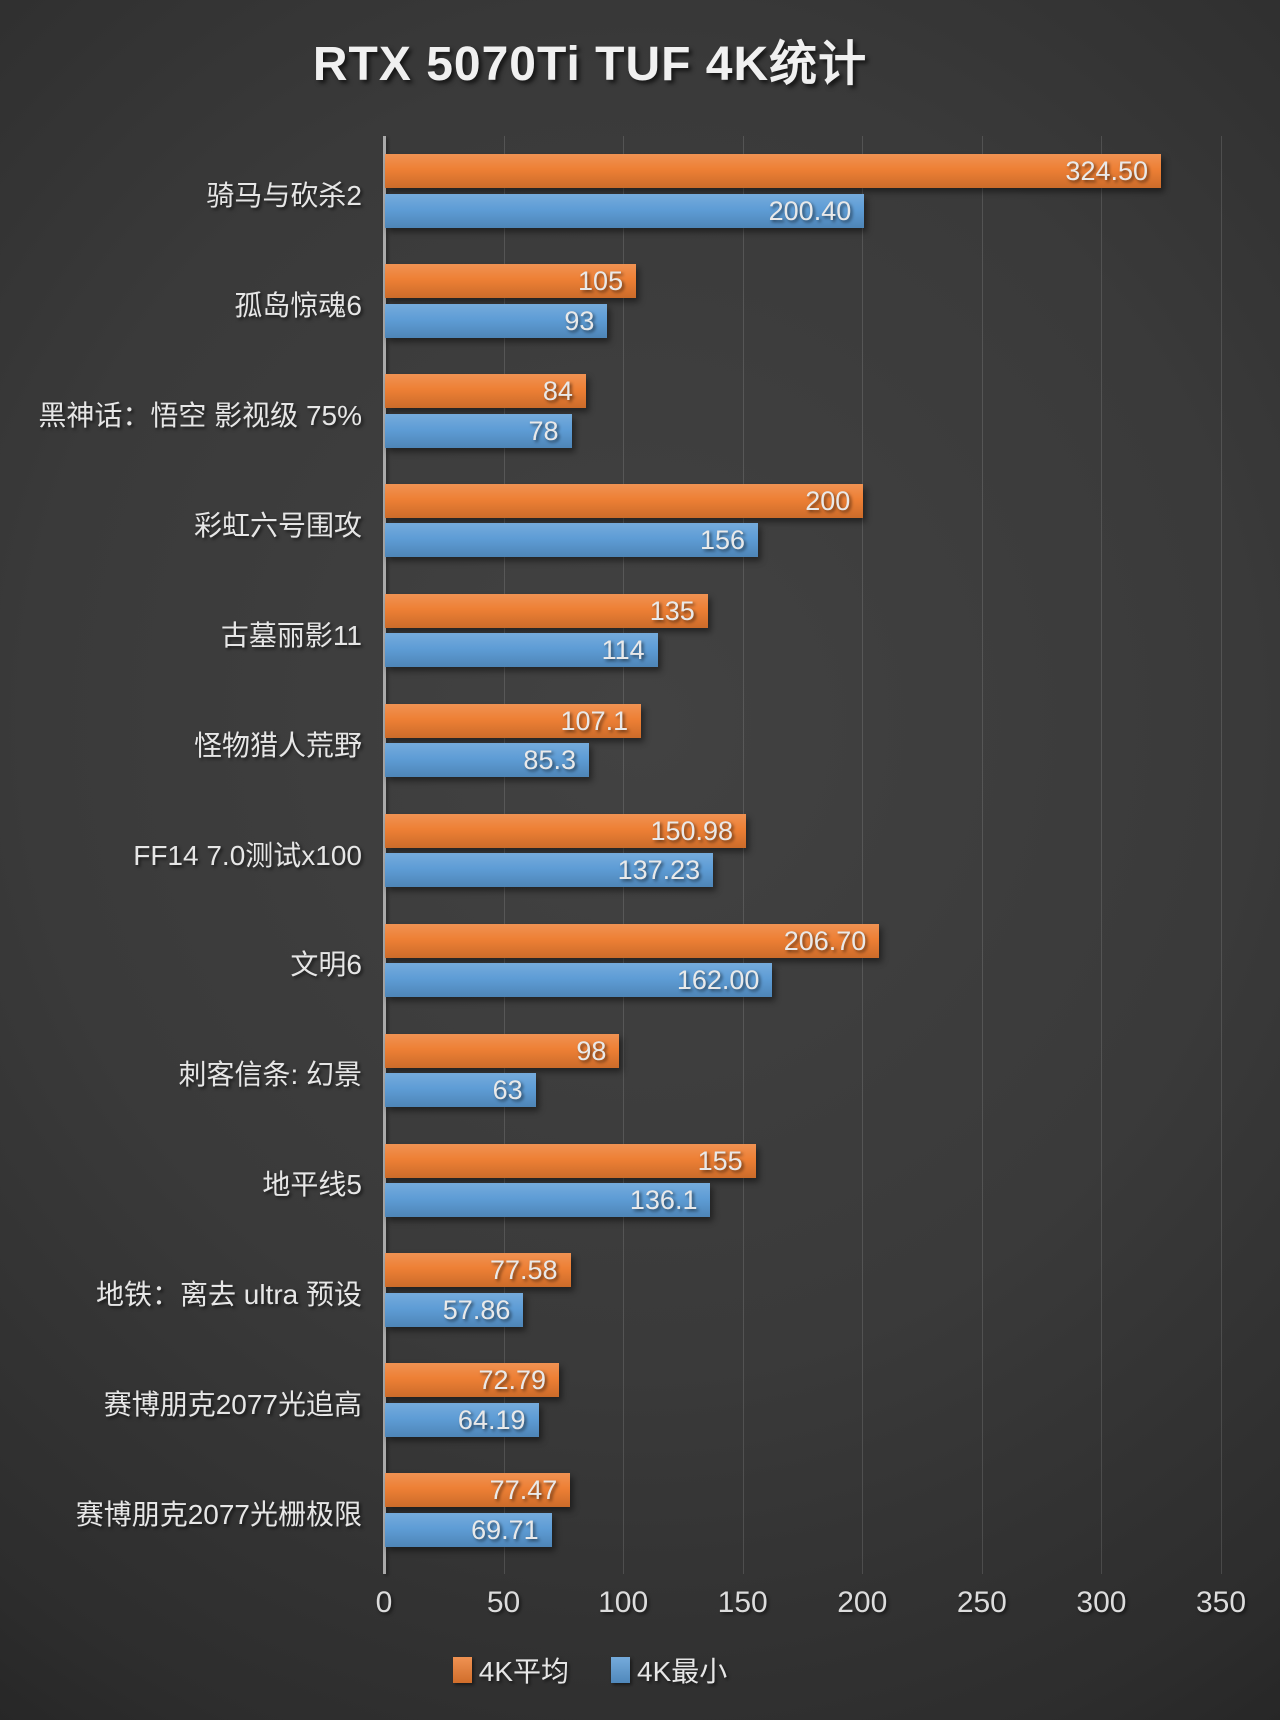 Image resolution: width=1280 pixels, height=1720 pixels. Describe the element at coordinates (557, 391) in the screenshot. I see `bar-value-label: 84` at that location.